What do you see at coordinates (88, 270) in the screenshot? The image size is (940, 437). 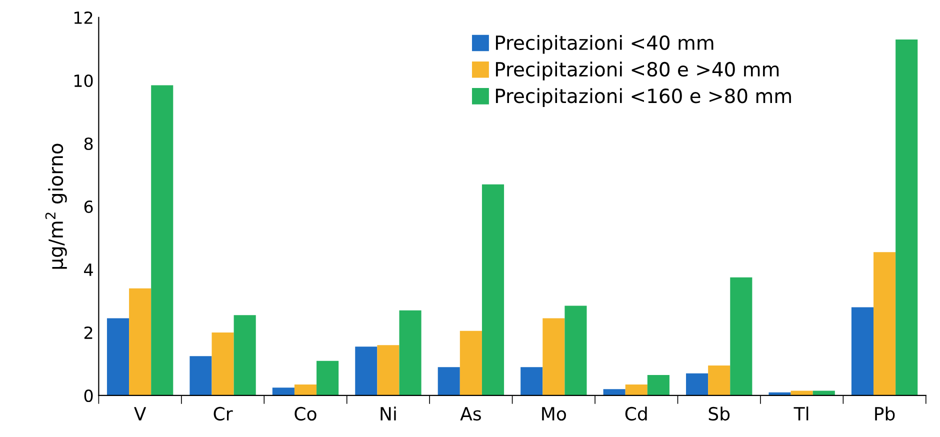 I see `y-tick-label: 4` at bounding box center [88, 270].